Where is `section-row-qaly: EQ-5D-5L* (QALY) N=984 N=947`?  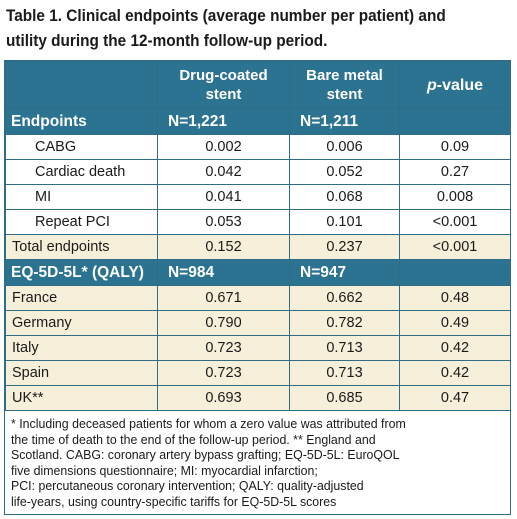
section-row-qaly: EQ-5D-5L* (QALY) N=984 N=947 is located at coordinates (258, 272).